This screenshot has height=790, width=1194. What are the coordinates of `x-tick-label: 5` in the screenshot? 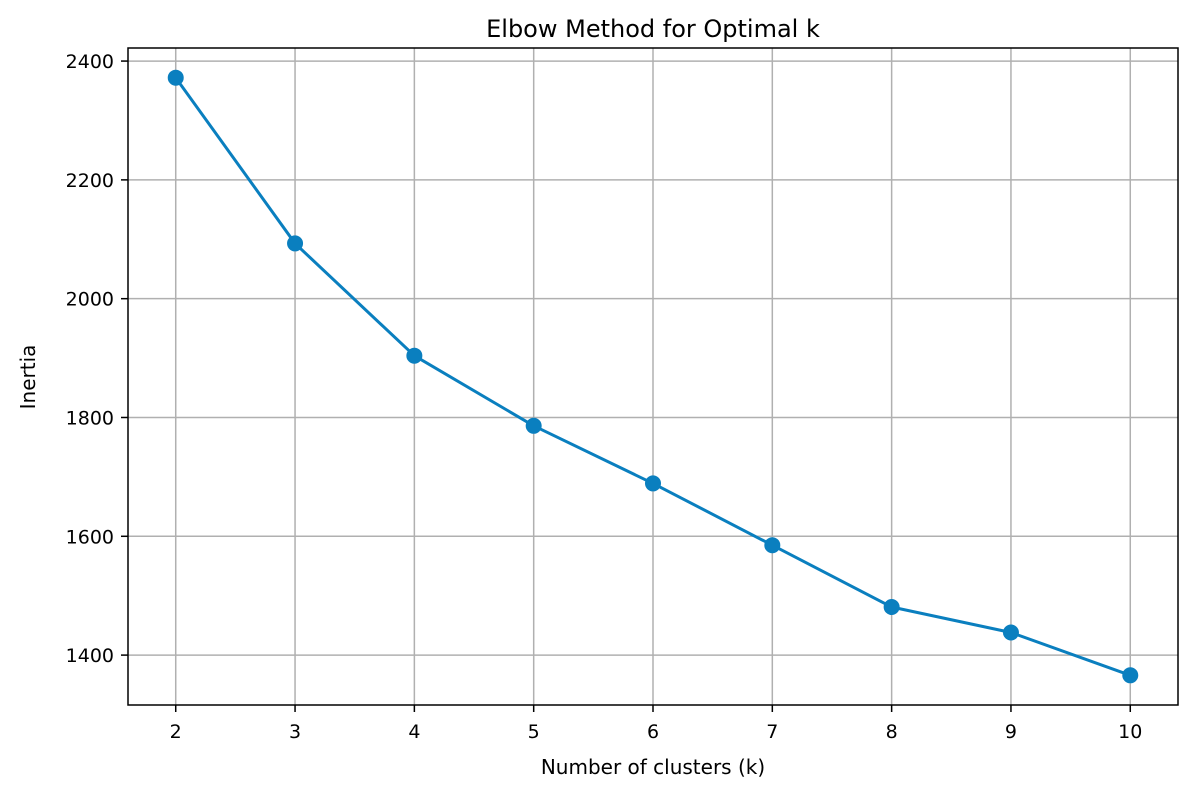 It's located at (534, 732).